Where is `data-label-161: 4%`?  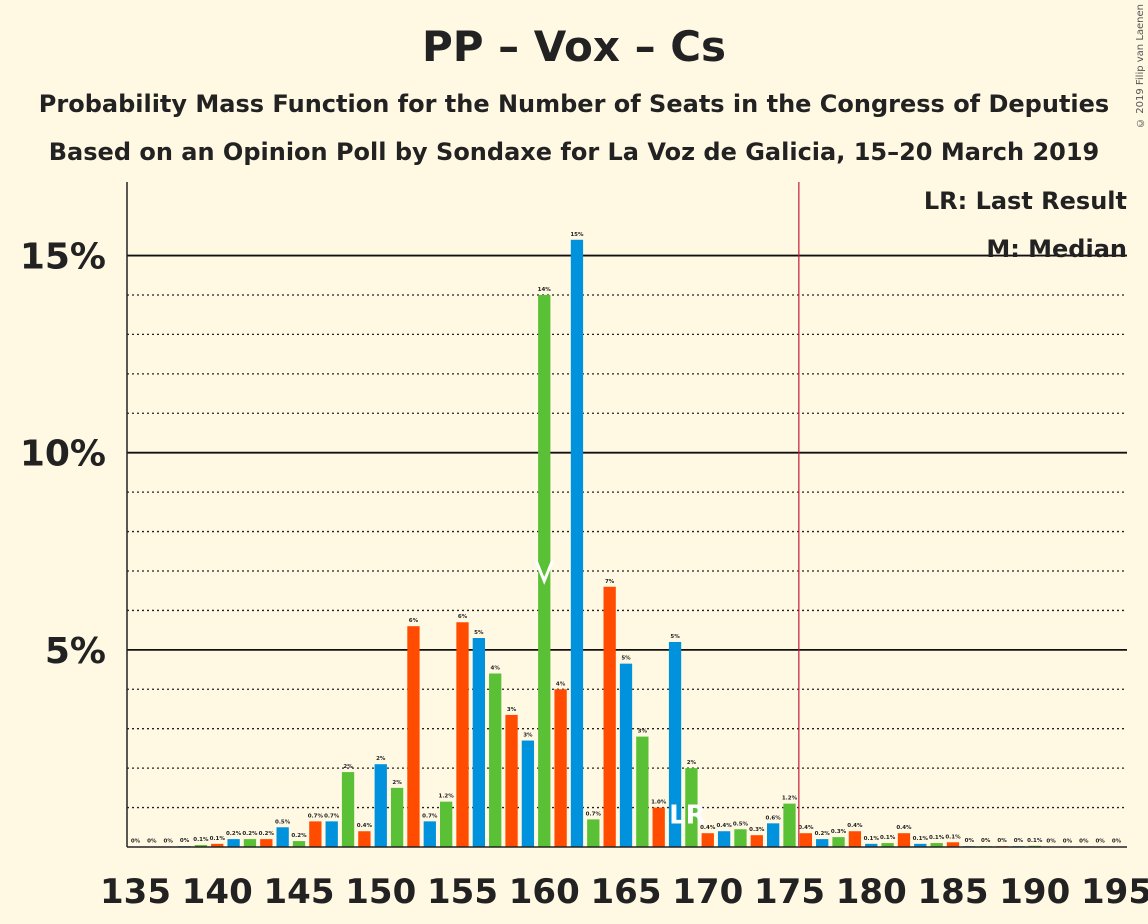
data-label-161: 4% is located at coordinates (561, 684).